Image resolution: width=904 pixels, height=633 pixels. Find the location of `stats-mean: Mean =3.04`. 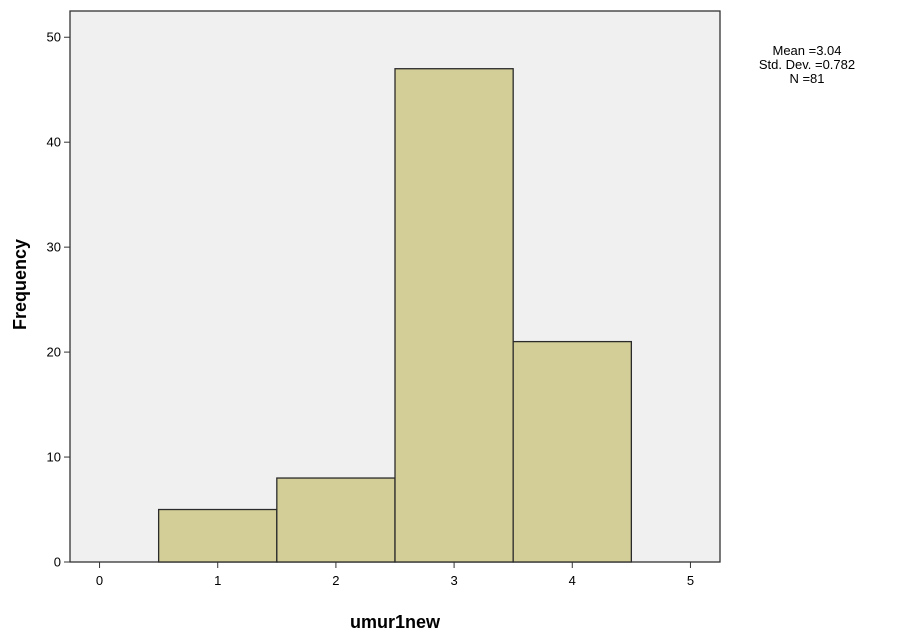

stats-mean: Mean =3.04 is located at coordinates (807, 50).